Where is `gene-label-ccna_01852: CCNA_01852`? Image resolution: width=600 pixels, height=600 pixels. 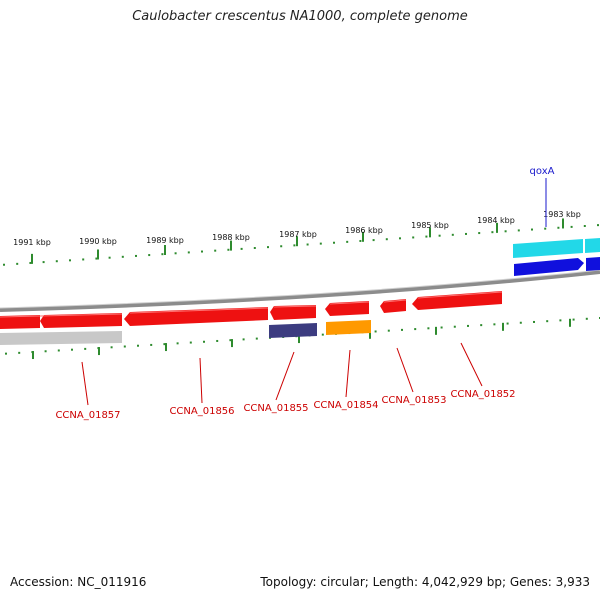
gene-label-ccna_01852: CCNA_01852 is located at coordinates (482, 394).